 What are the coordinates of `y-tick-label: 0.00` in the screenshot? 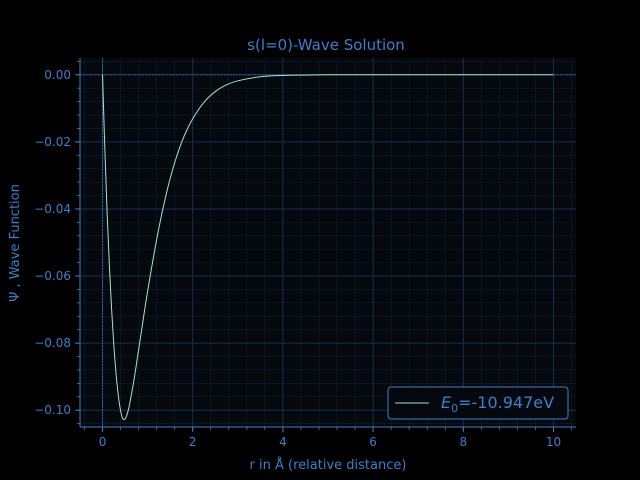 It's located at (57, 75).